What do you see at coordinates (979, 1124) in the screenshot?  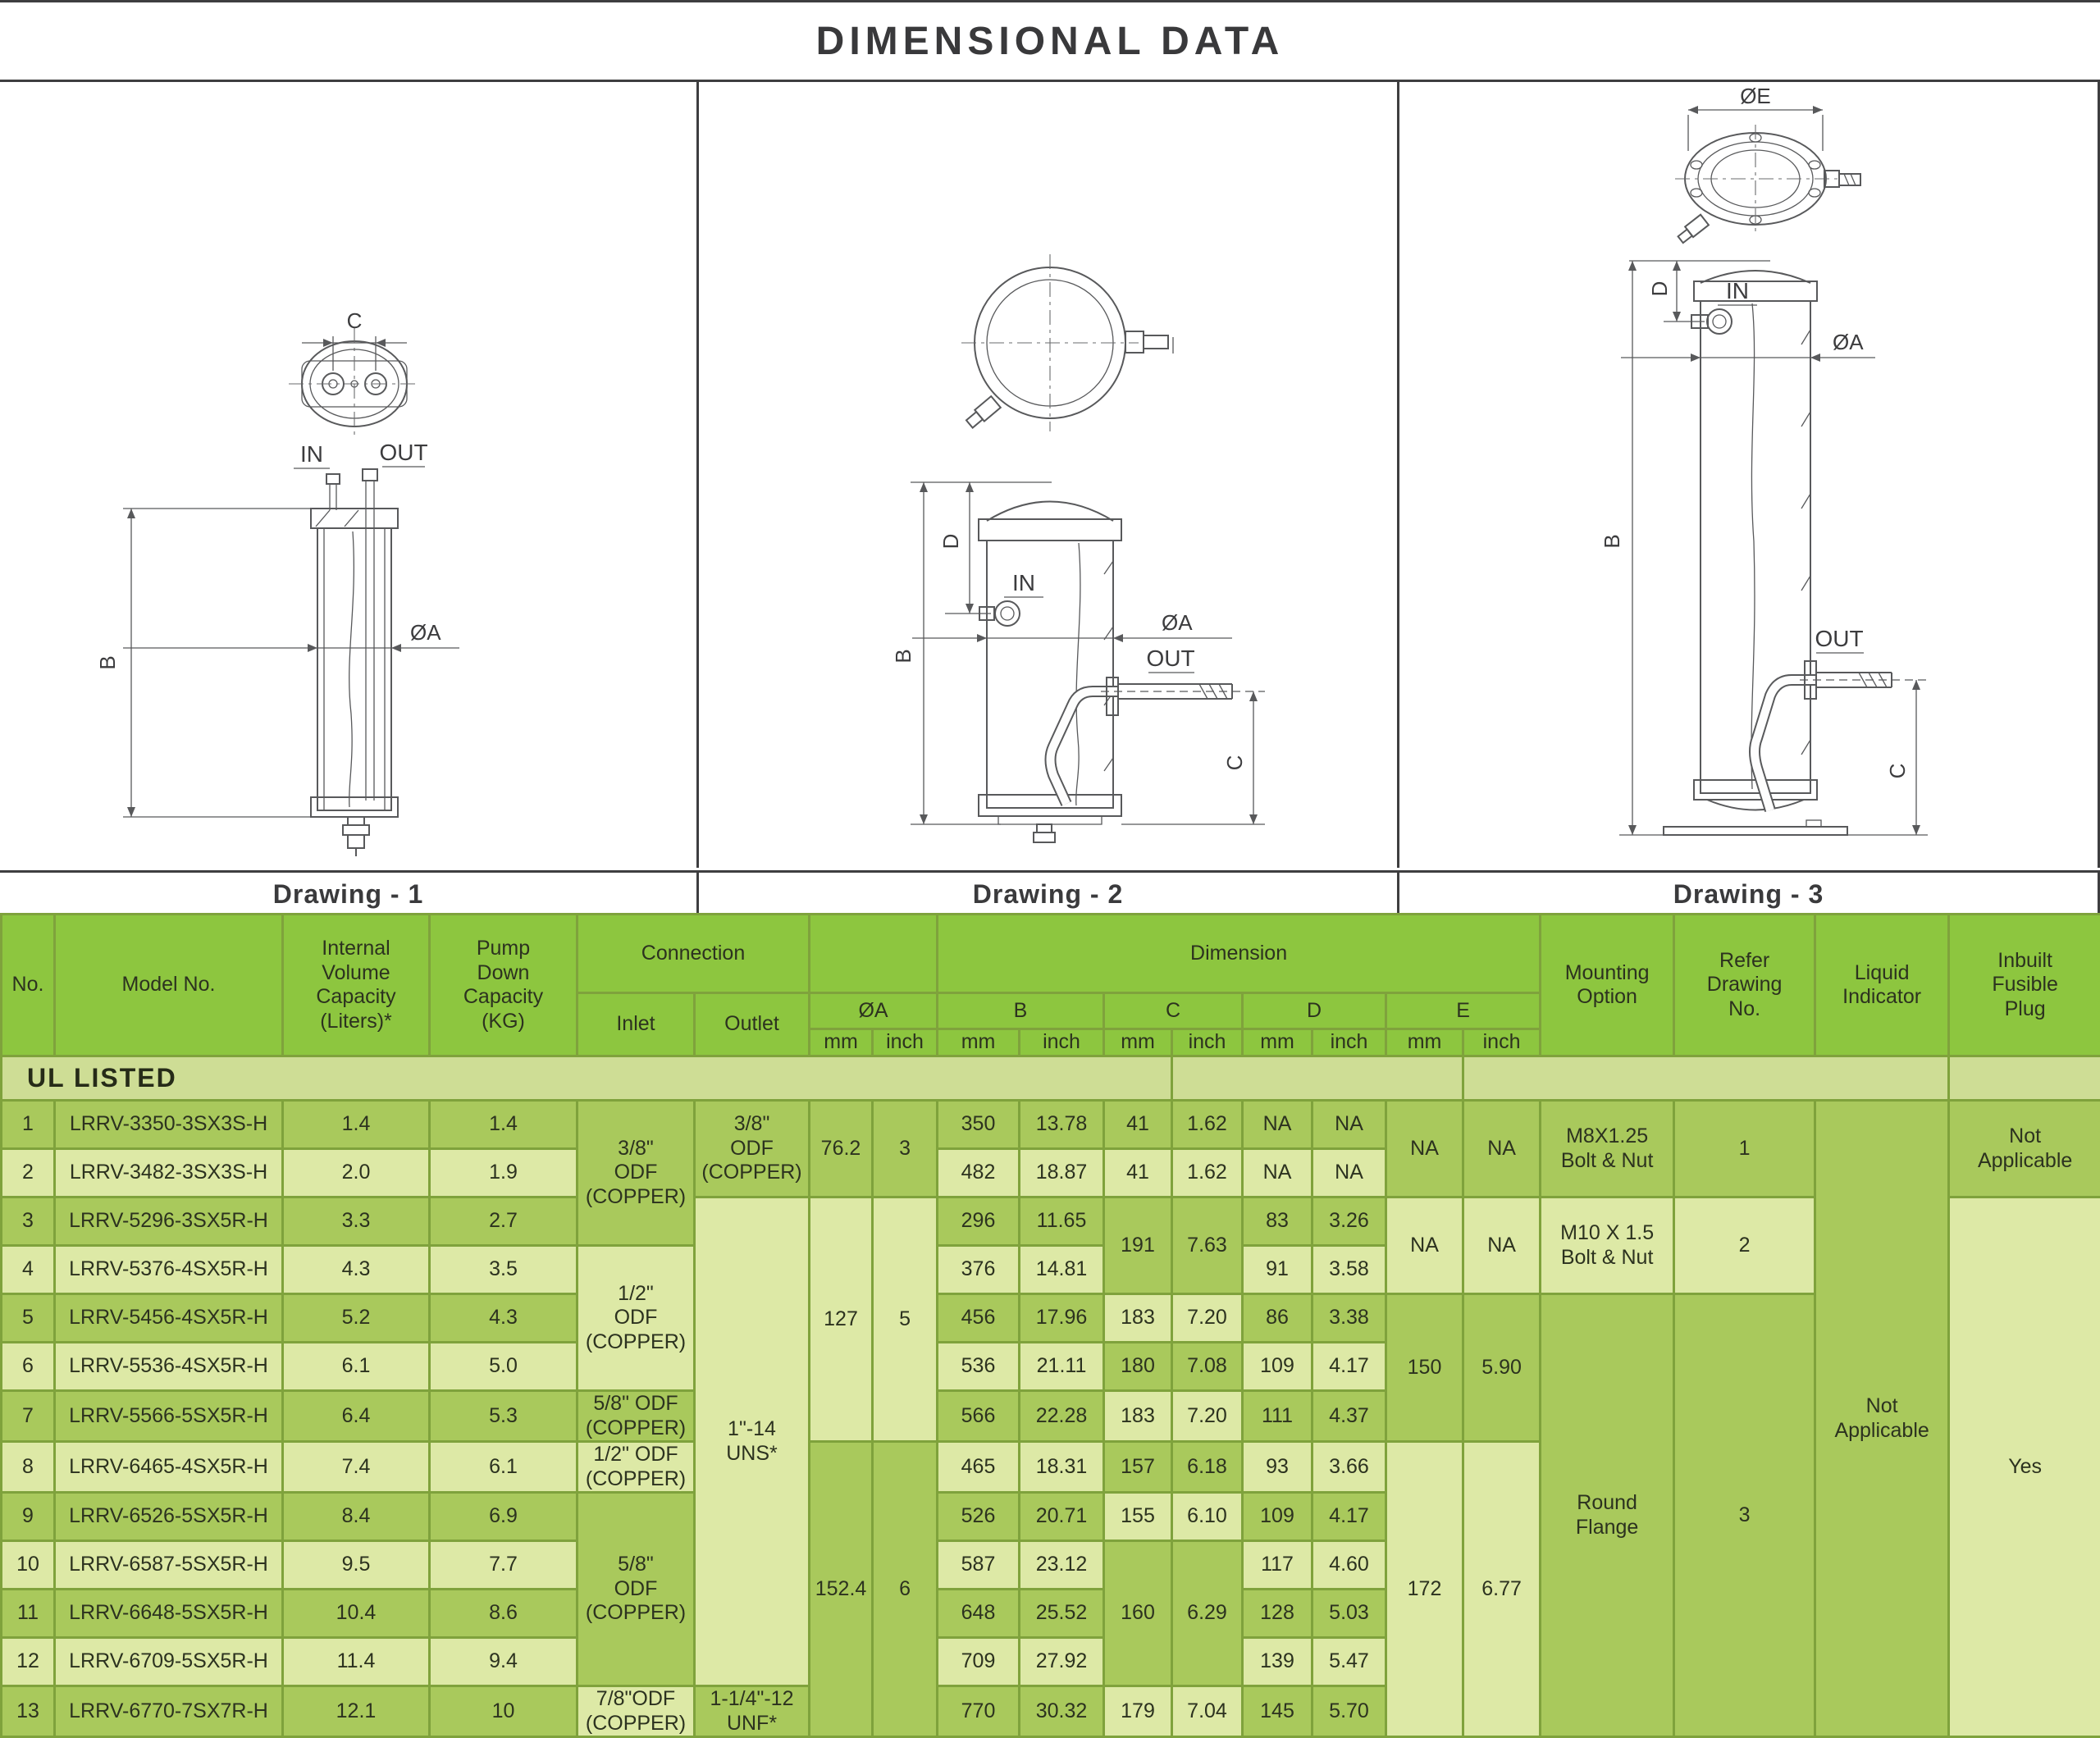 I see `data-cell: 350` at bounding box center [979, 1124].